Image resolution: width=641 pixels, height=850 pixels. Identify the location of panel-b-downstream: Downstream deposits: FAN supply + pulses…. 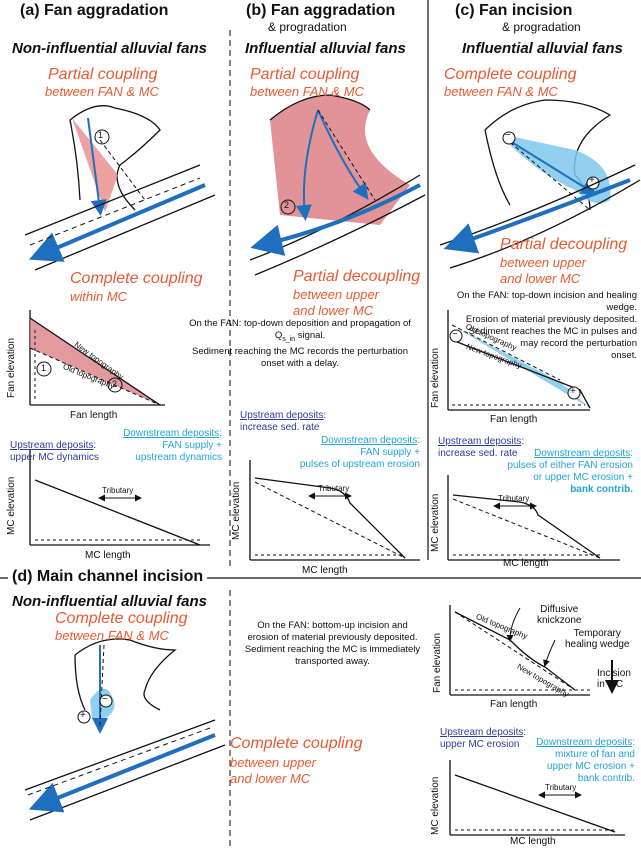
(359, 452).